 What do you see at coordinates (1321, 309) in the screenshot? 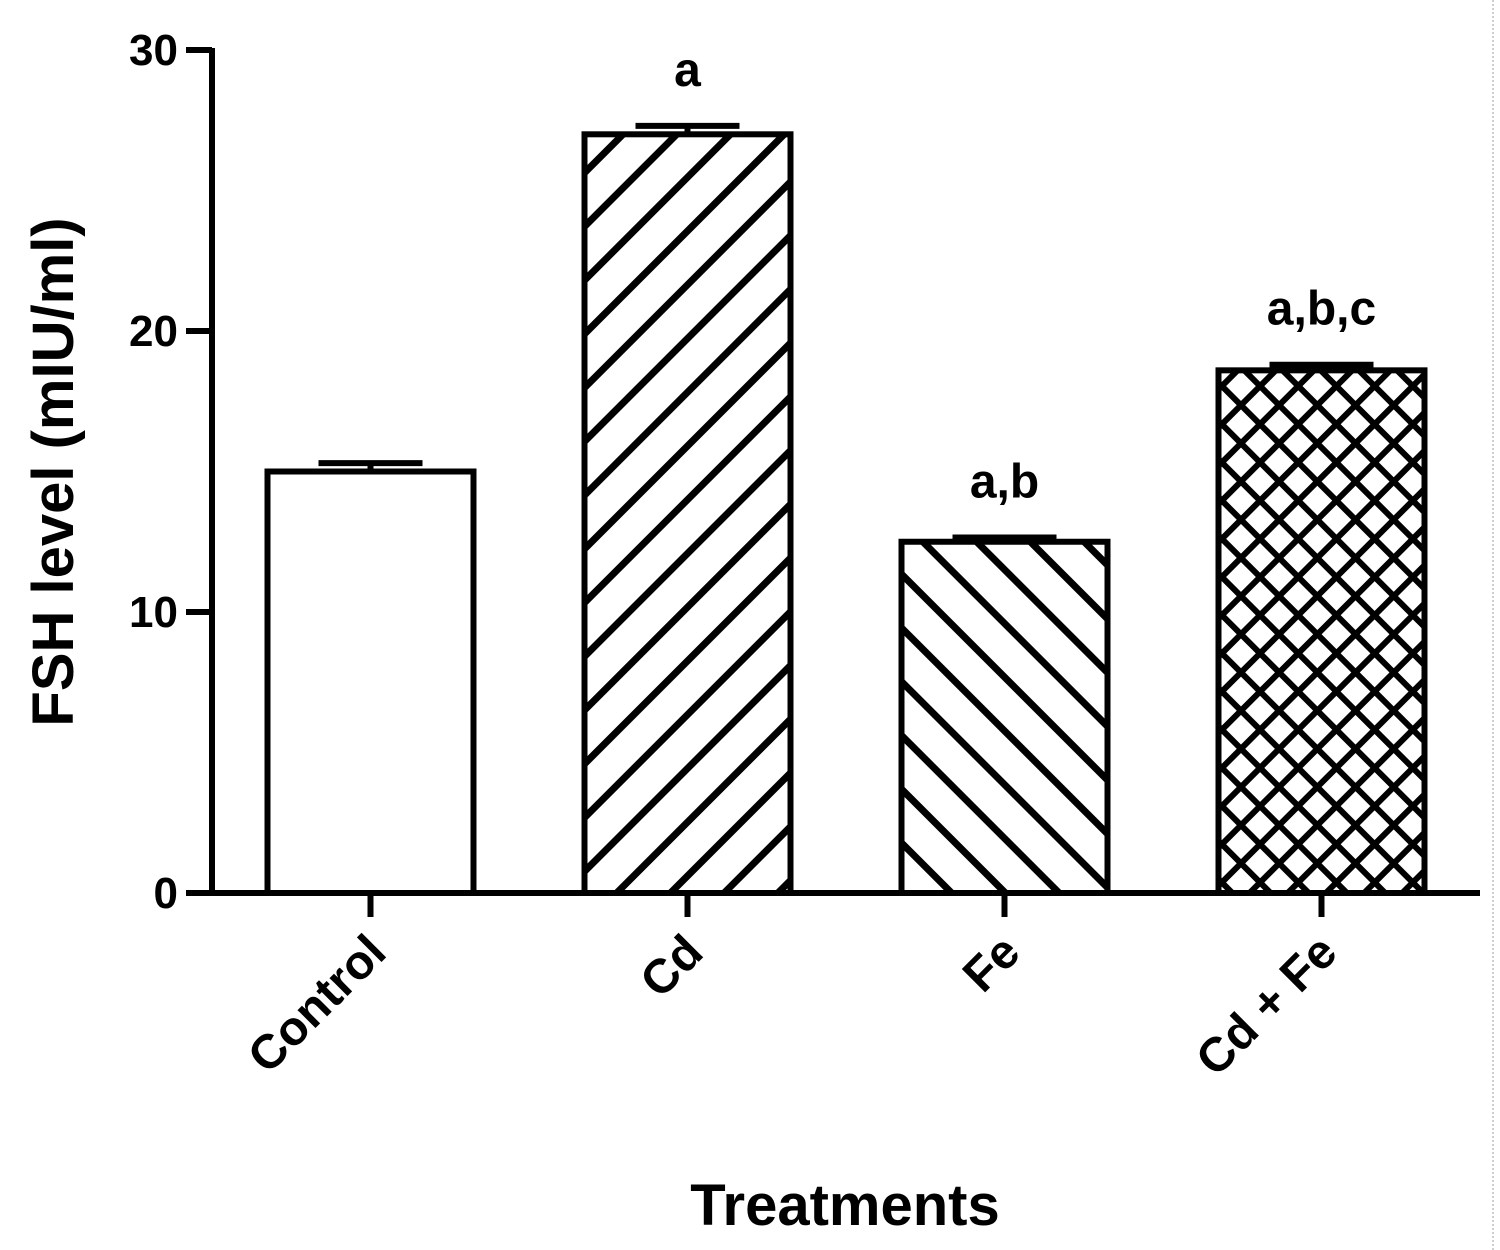
I see `significance-label: a,b,c` at bounding box center [1321, 309].